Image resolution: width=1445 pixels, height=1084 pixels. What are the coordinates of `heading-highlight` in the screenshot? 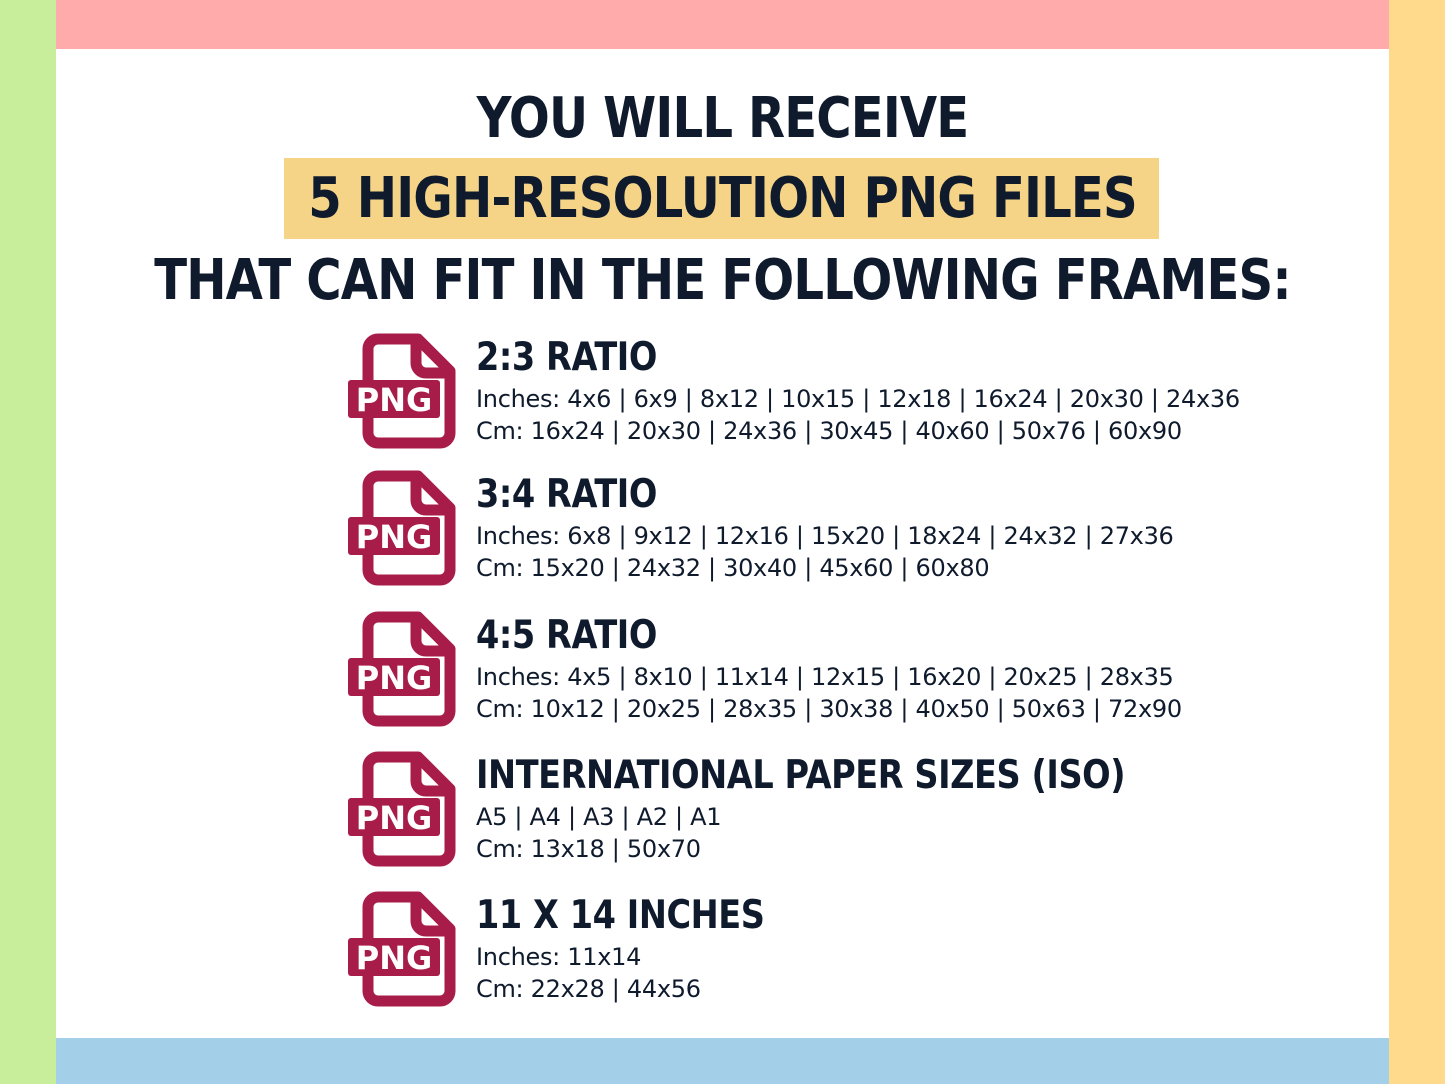 It's located at (721, 198).